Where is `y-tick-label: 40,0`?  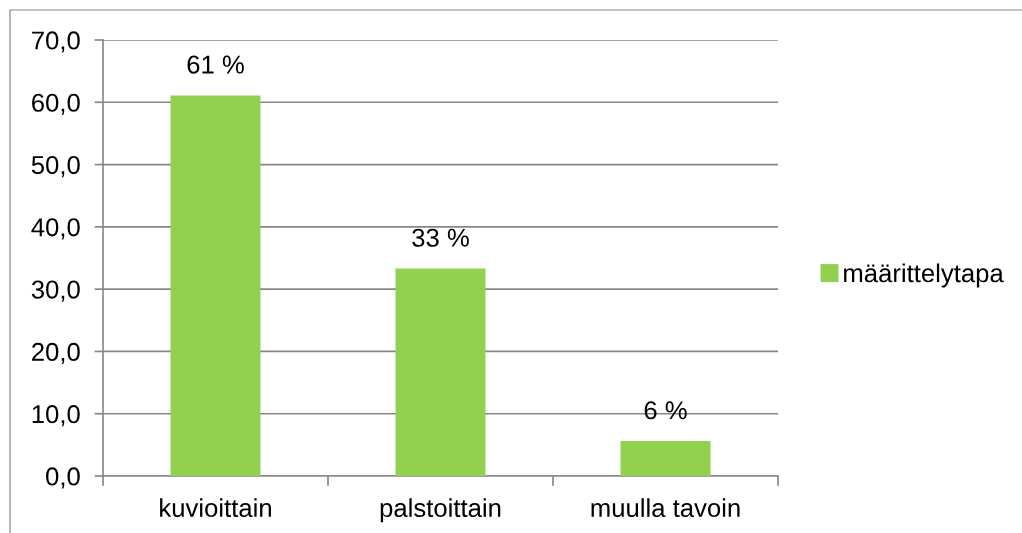
y-tick-label: 40,0 is located at coordinates (55, 229).